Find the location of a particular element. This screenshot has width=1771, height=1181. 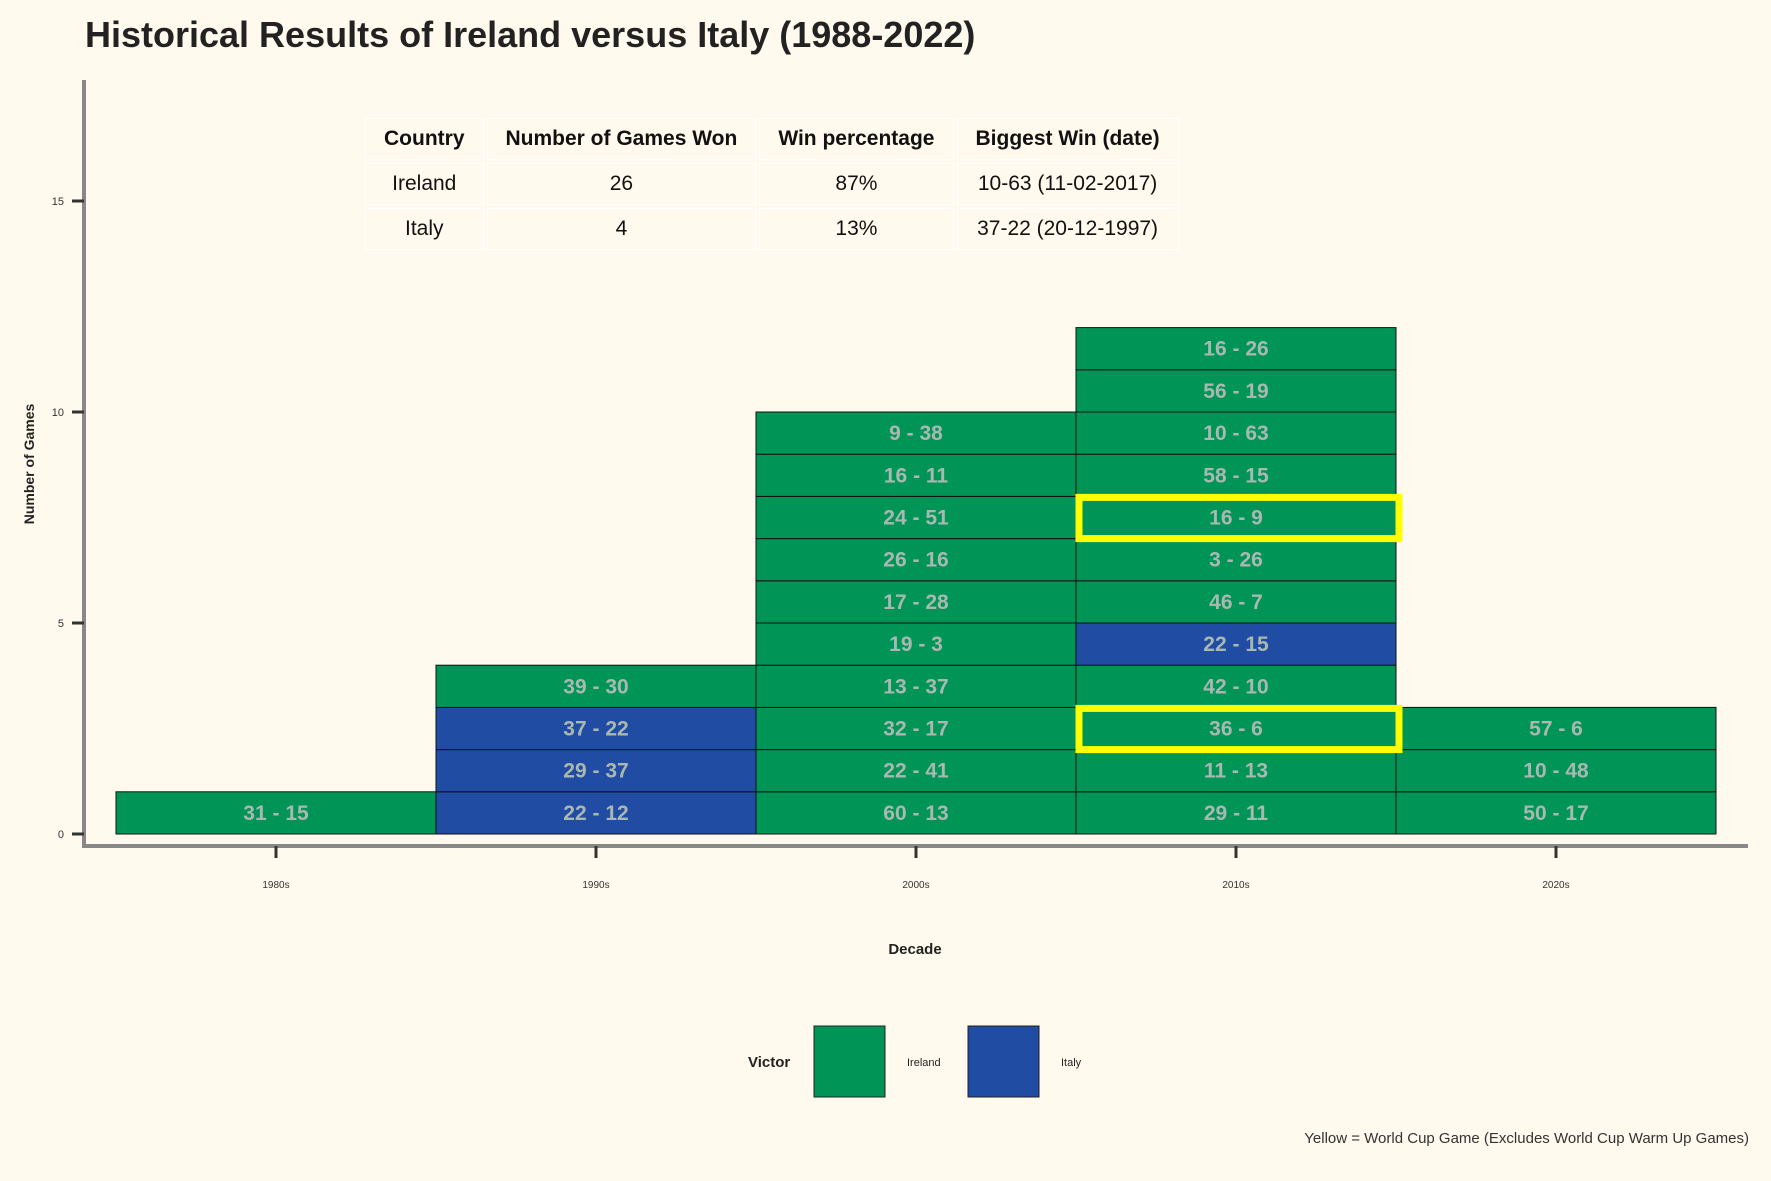

game-score-label: 29 - 37 is located at coordinates (595, 771).